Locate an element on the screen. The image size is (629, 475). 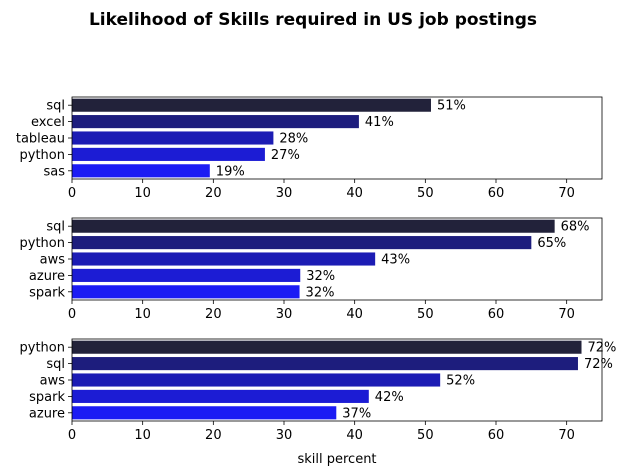
y-tick-label-excel: excel is located at coordinates (48, 122).